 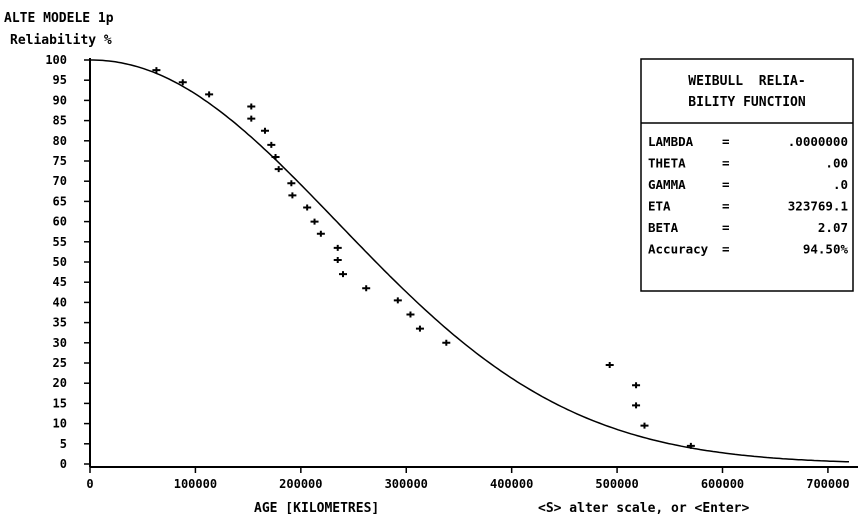 I want to click on param-value: 94.50%, so click(x=826, y=249).